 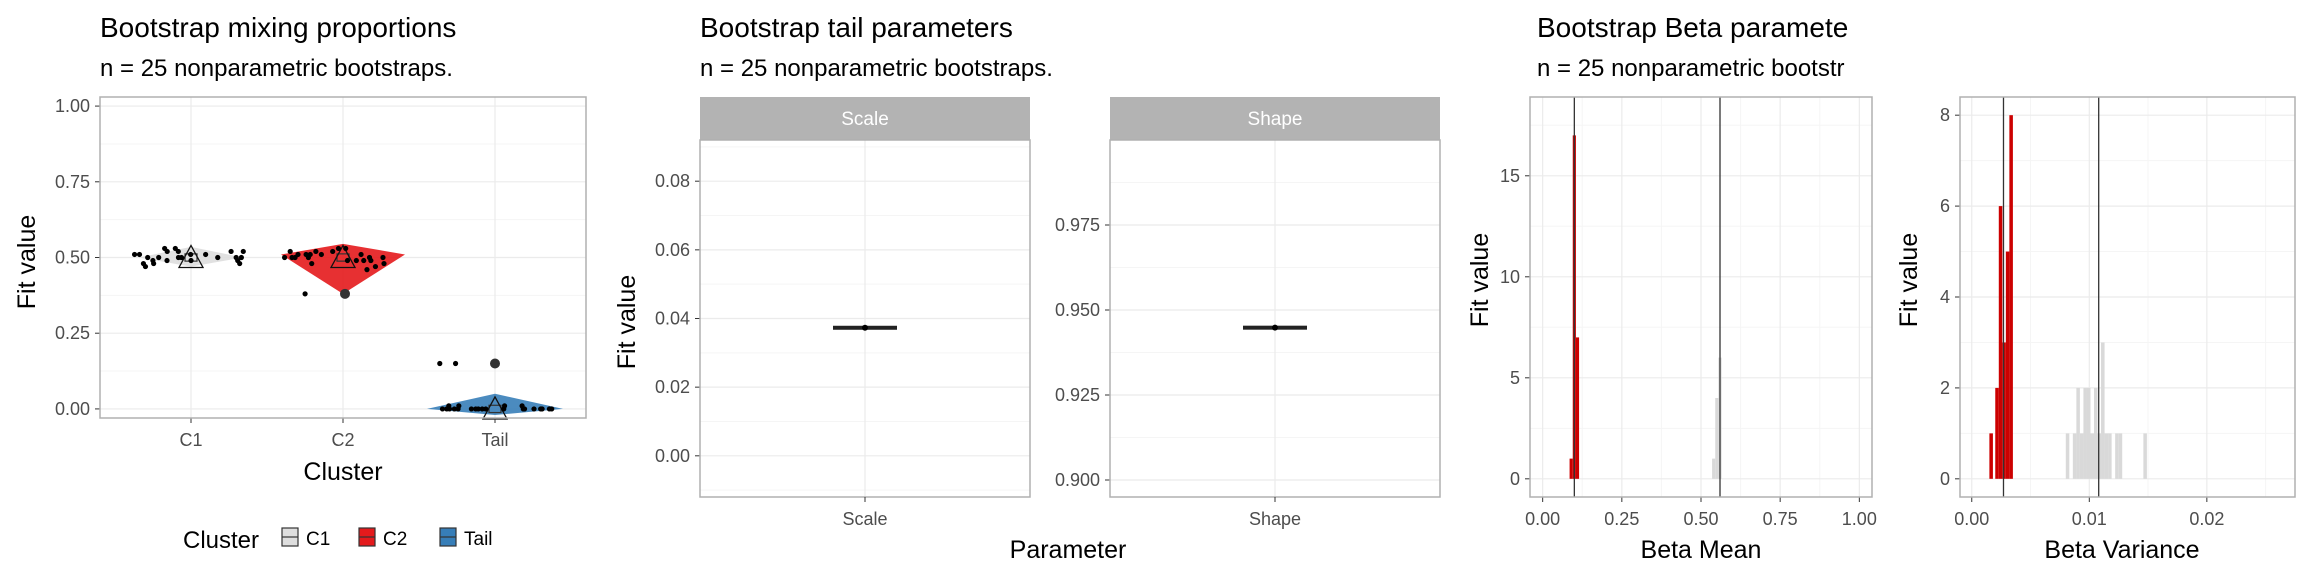 What do you see at coordinates (1692, 27) in the screenshot?
I see `beta-title: Bootstrap Beta paramete` at bounding box center [1692, 27].